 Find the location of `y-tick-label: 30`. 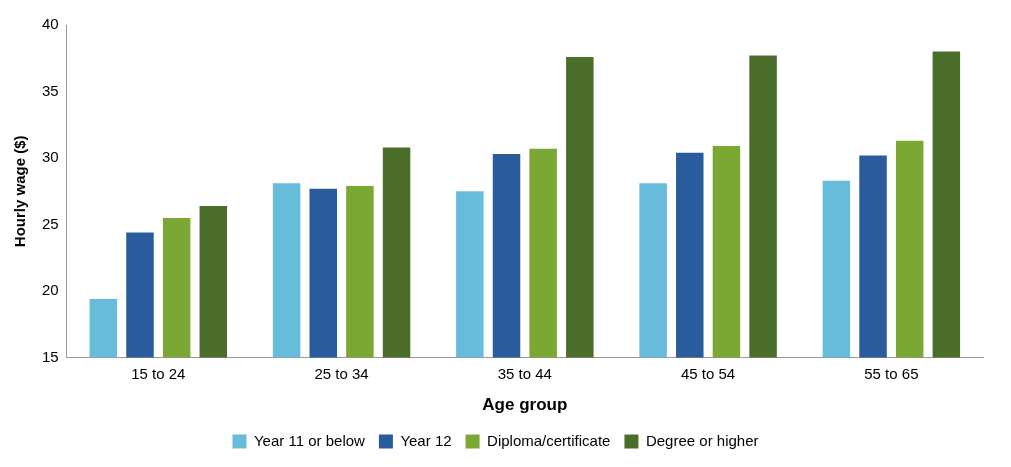

y-tick-label: 30 is located at coordinates (50, 157).